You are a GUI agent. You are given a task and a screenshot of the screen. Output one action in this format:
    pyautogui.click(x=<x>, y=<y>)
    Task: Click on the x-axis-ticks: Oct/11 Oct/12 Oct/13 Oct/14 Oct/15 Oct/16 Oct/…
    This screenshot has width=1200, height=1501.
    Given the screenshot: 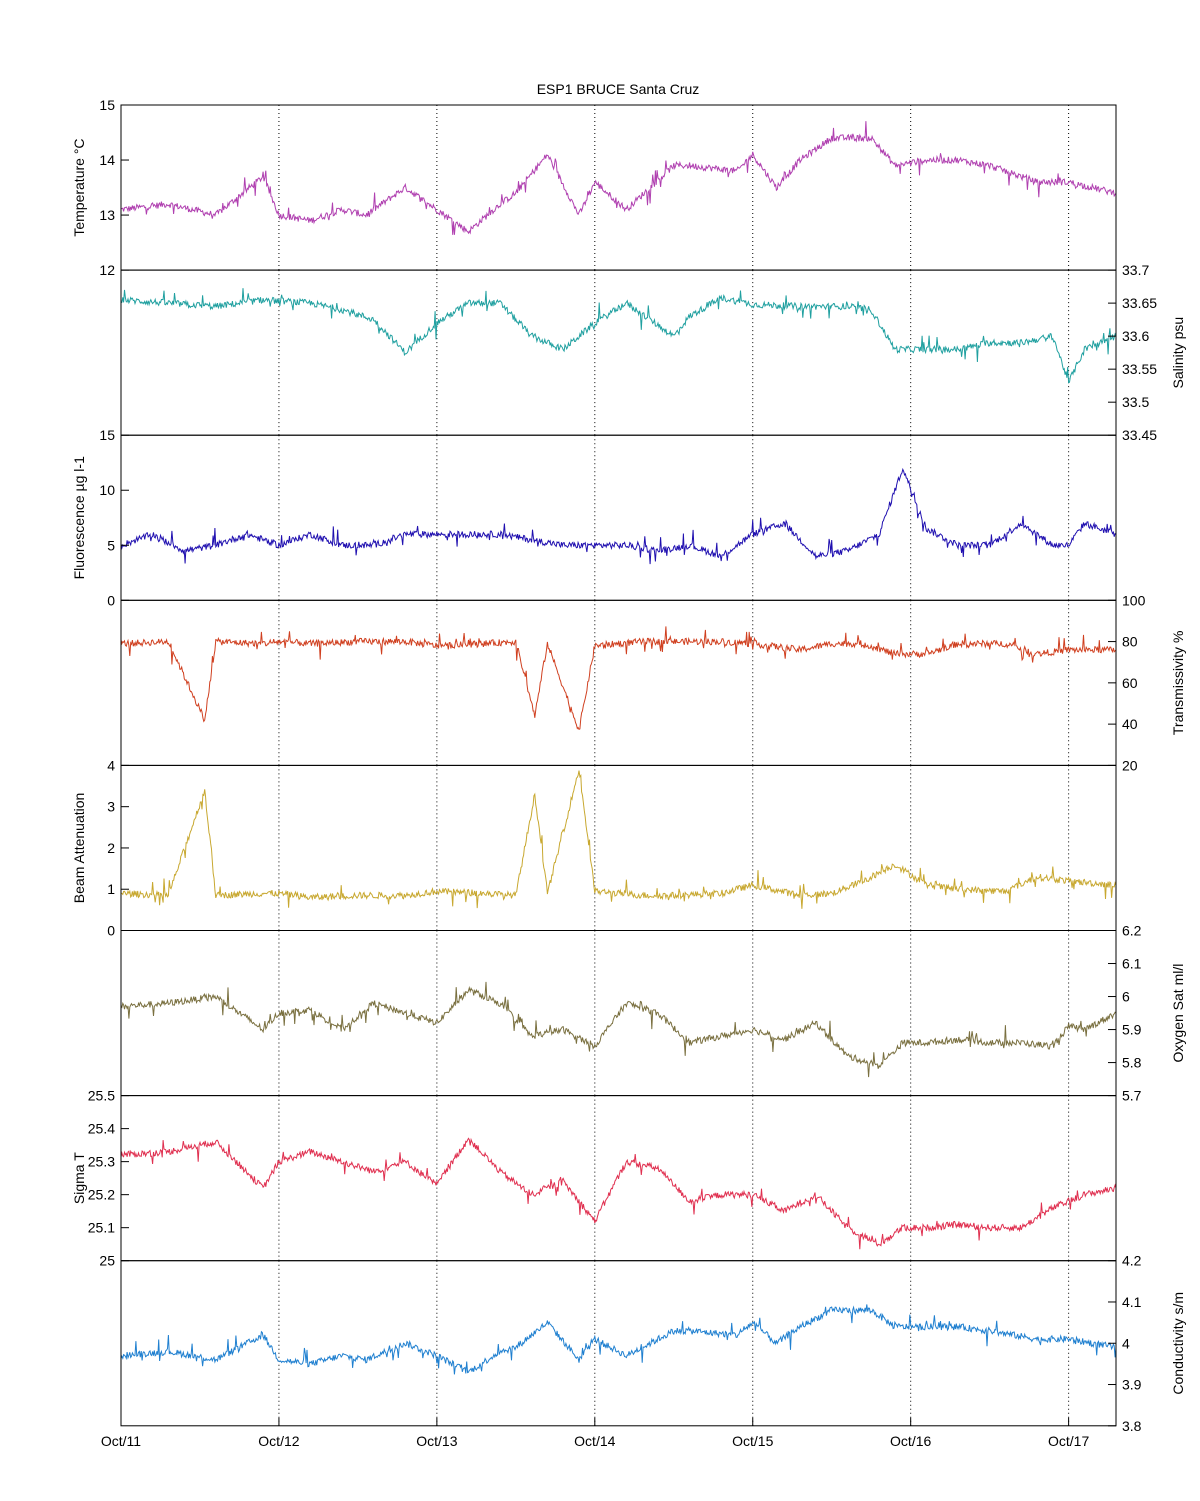 What is the action you would take?
    pyautogui.click(x=595, y=1433)
    